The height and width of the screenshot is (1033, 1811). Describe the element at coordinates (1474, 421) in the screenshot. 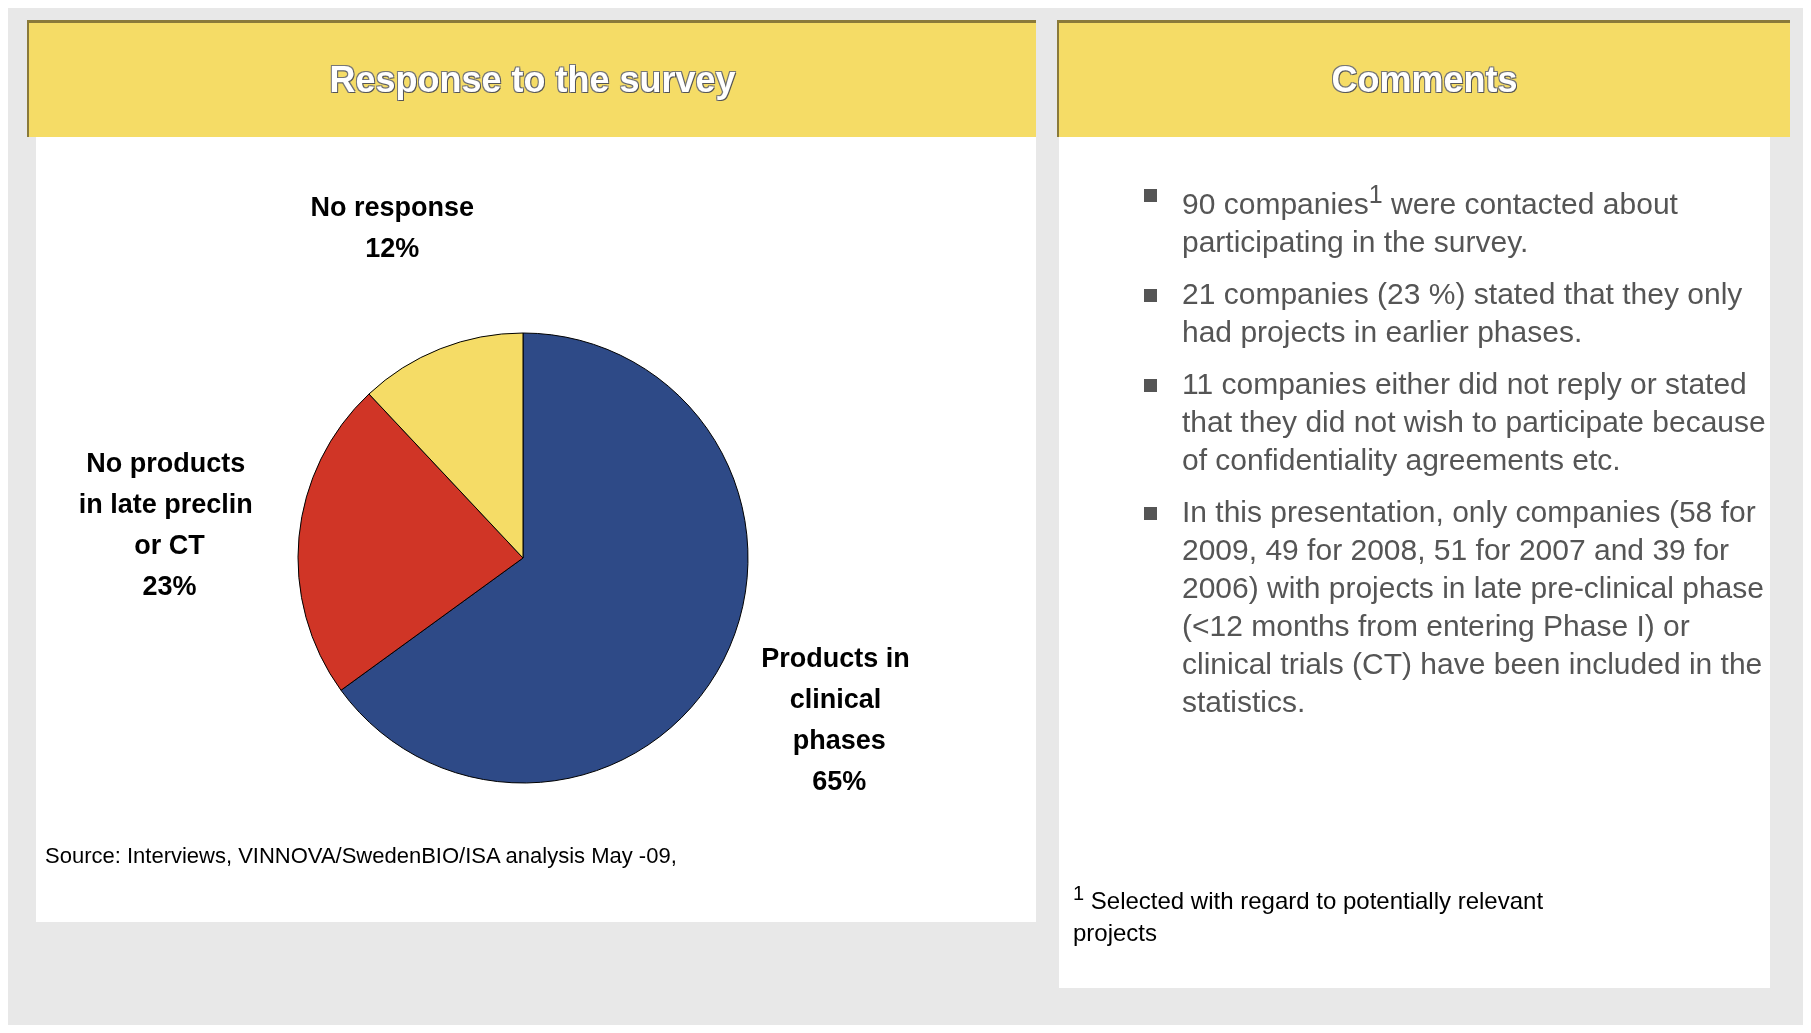

I see `text: 11 companies either did not reply or stated that they did not wish to participate because of confidentiality agreements etc.` at that location.